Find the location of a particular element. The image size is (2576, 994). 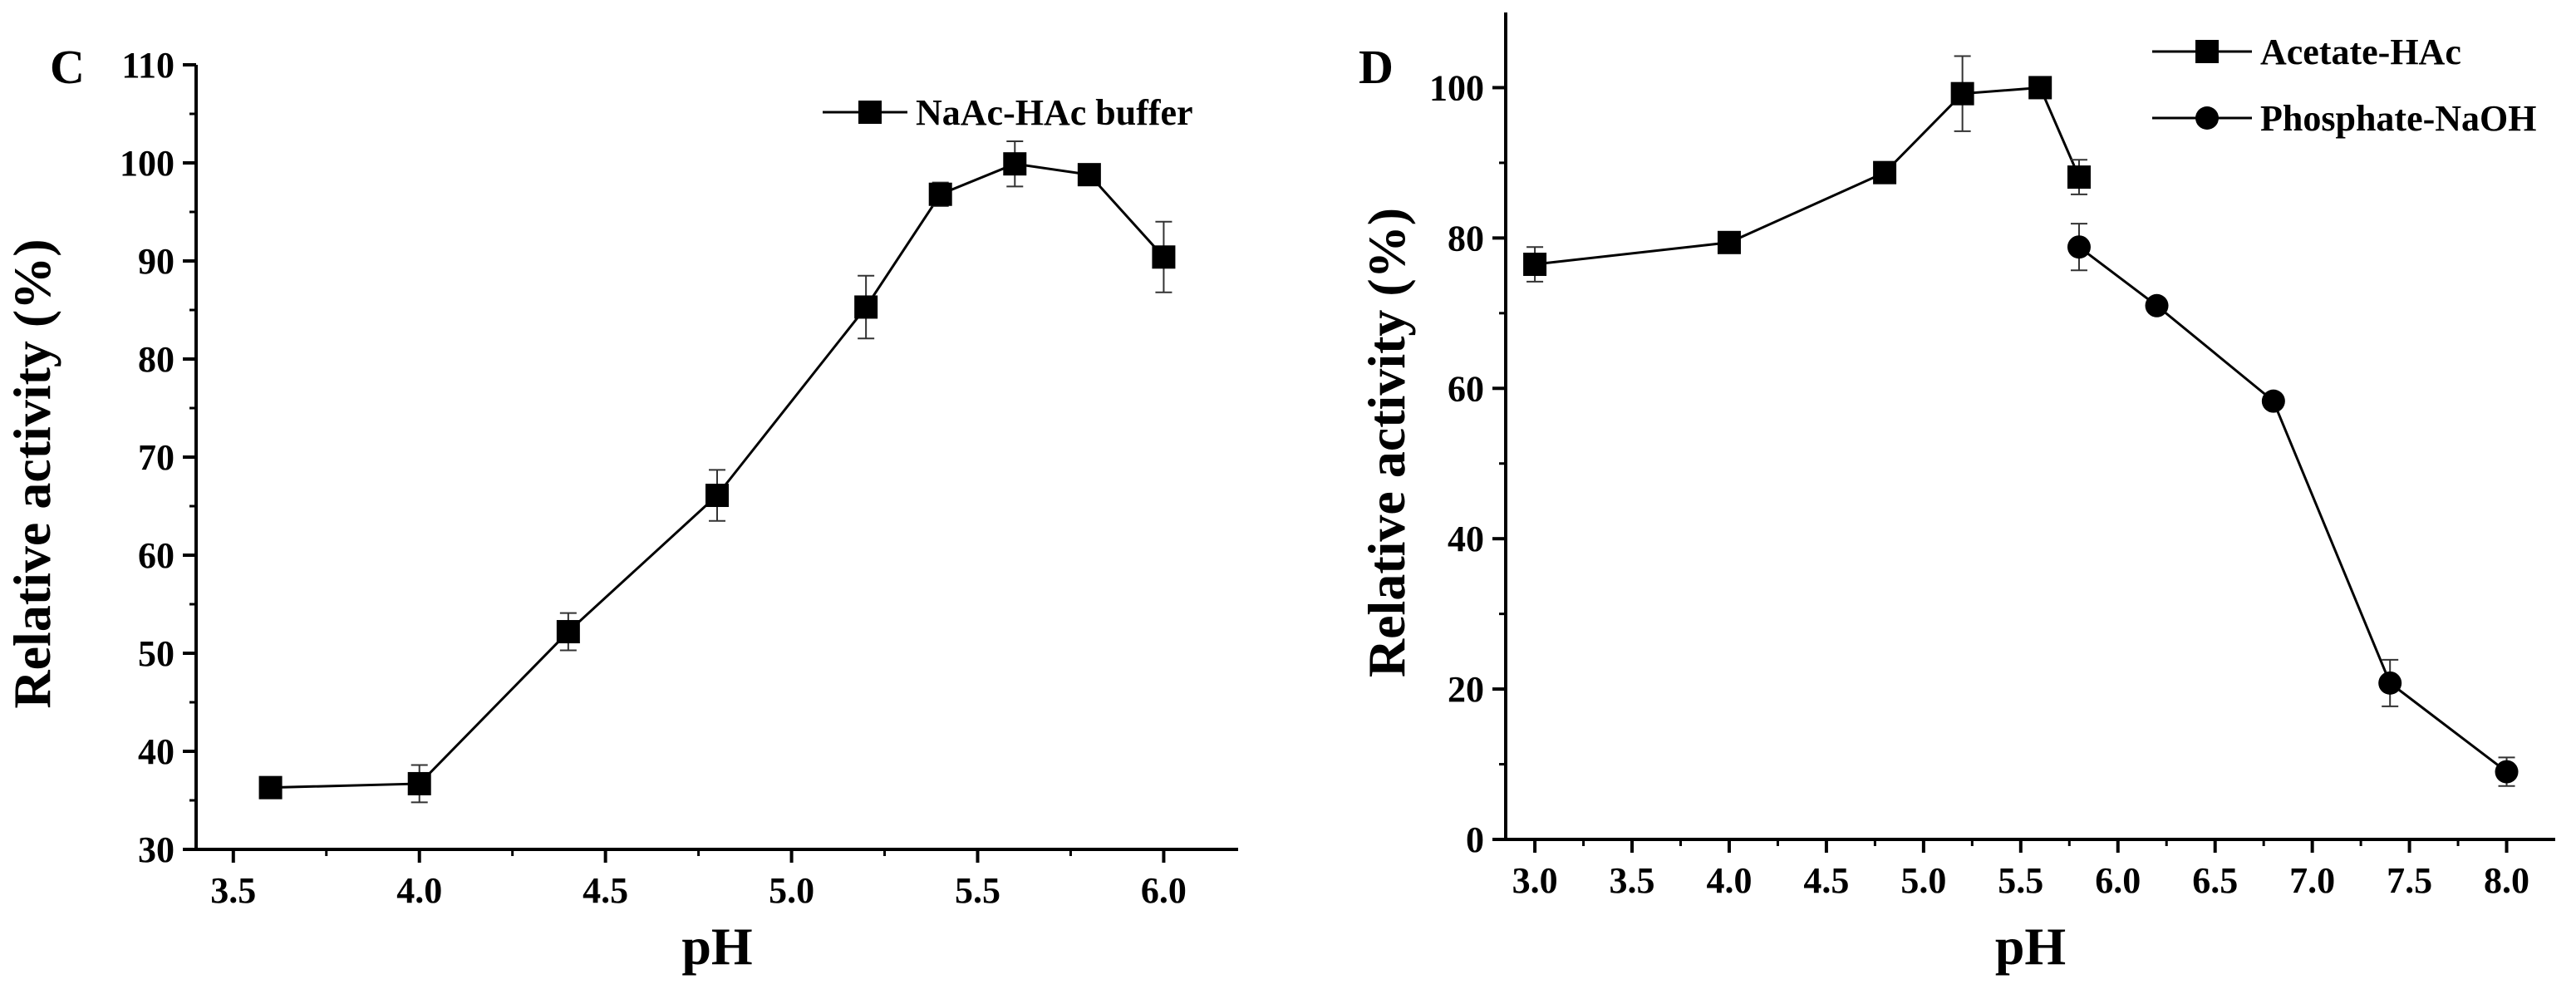

y-tick-label: 70 is located at coordinates (156, 457).